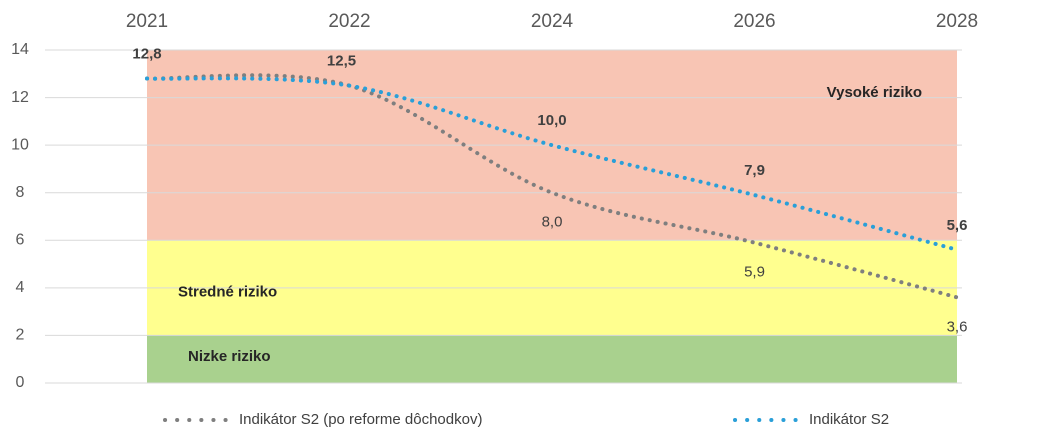 Image resolution: width=1044 pixels, height=432 pixels. What do you see at coordinates (551, 120) in the screenshot?
I see `data-label: 10,0` at bounding box center [551, 120].